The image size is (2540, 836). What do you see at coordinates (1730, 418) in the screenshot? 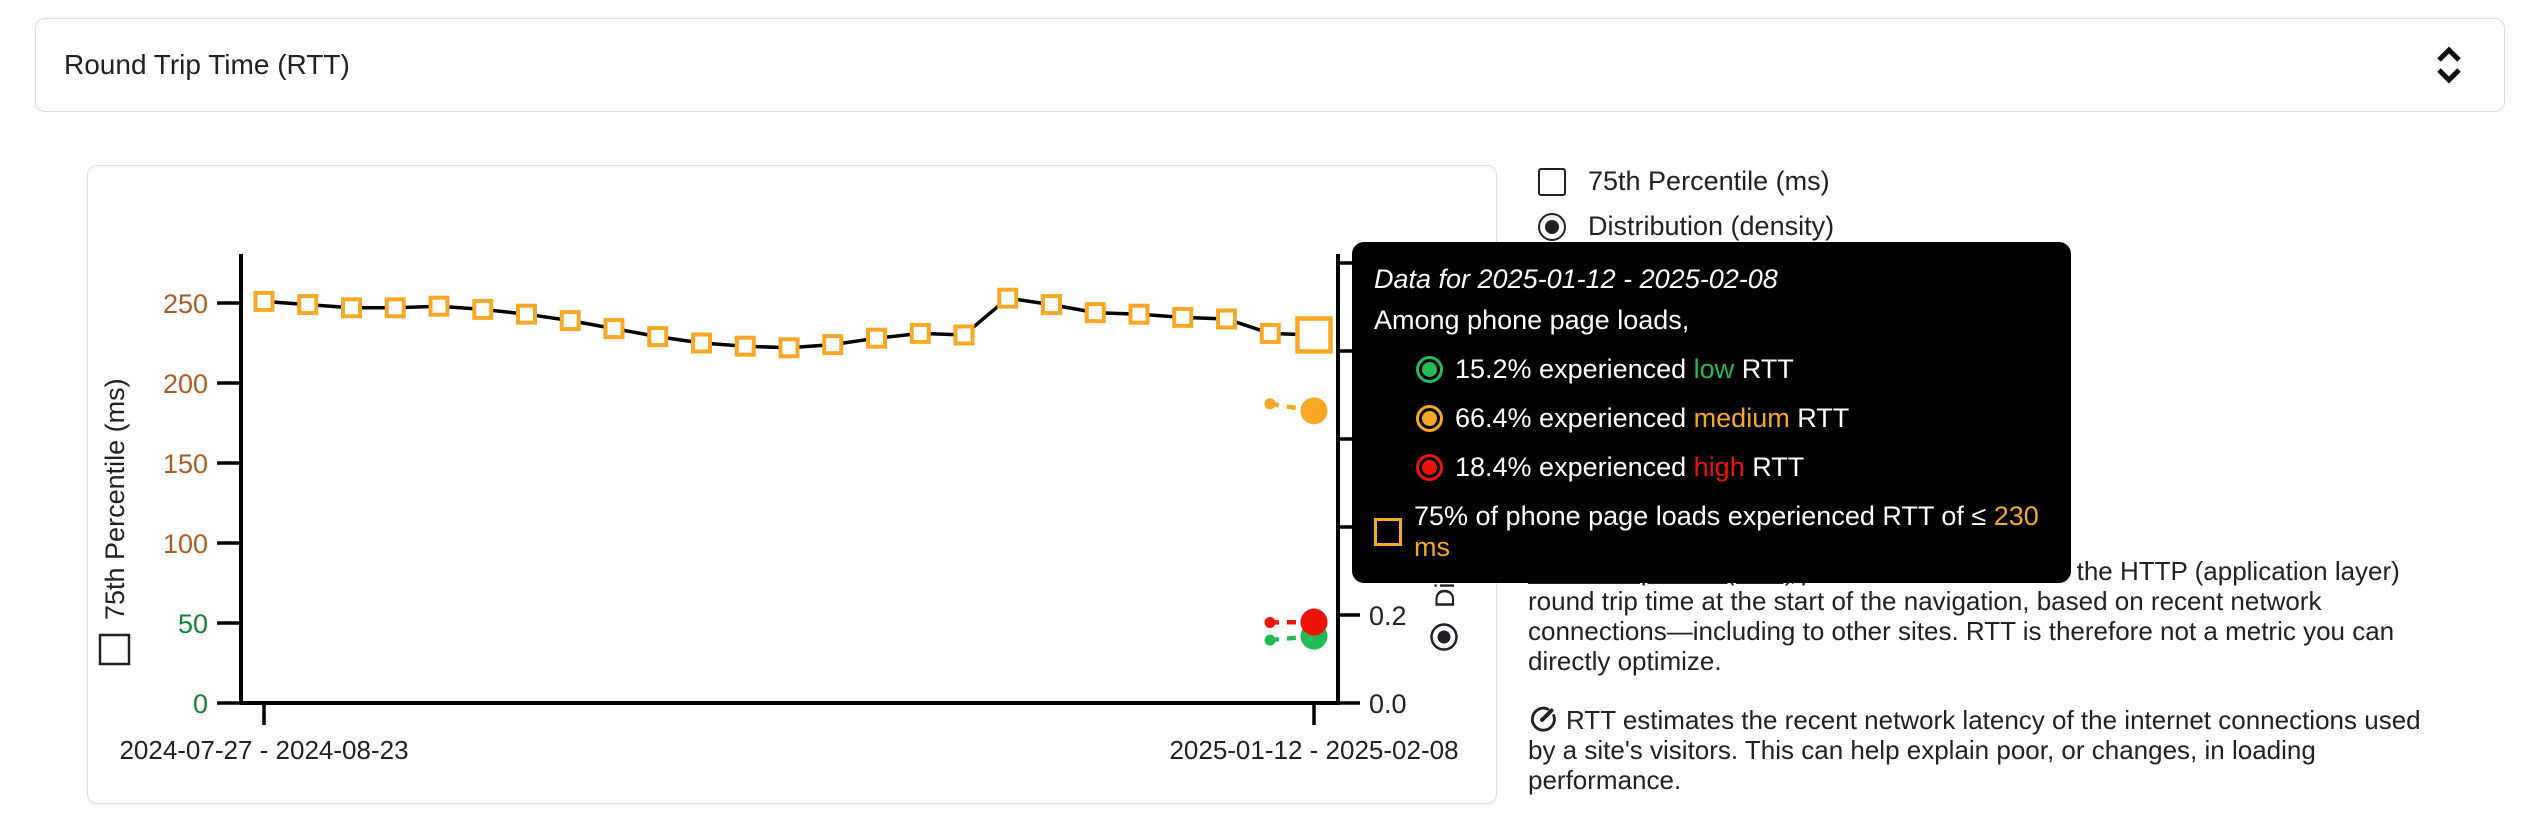
I see `tooltip-row-medium: 66.4% experienced medium RTT` at bounding box center [1730, 418].